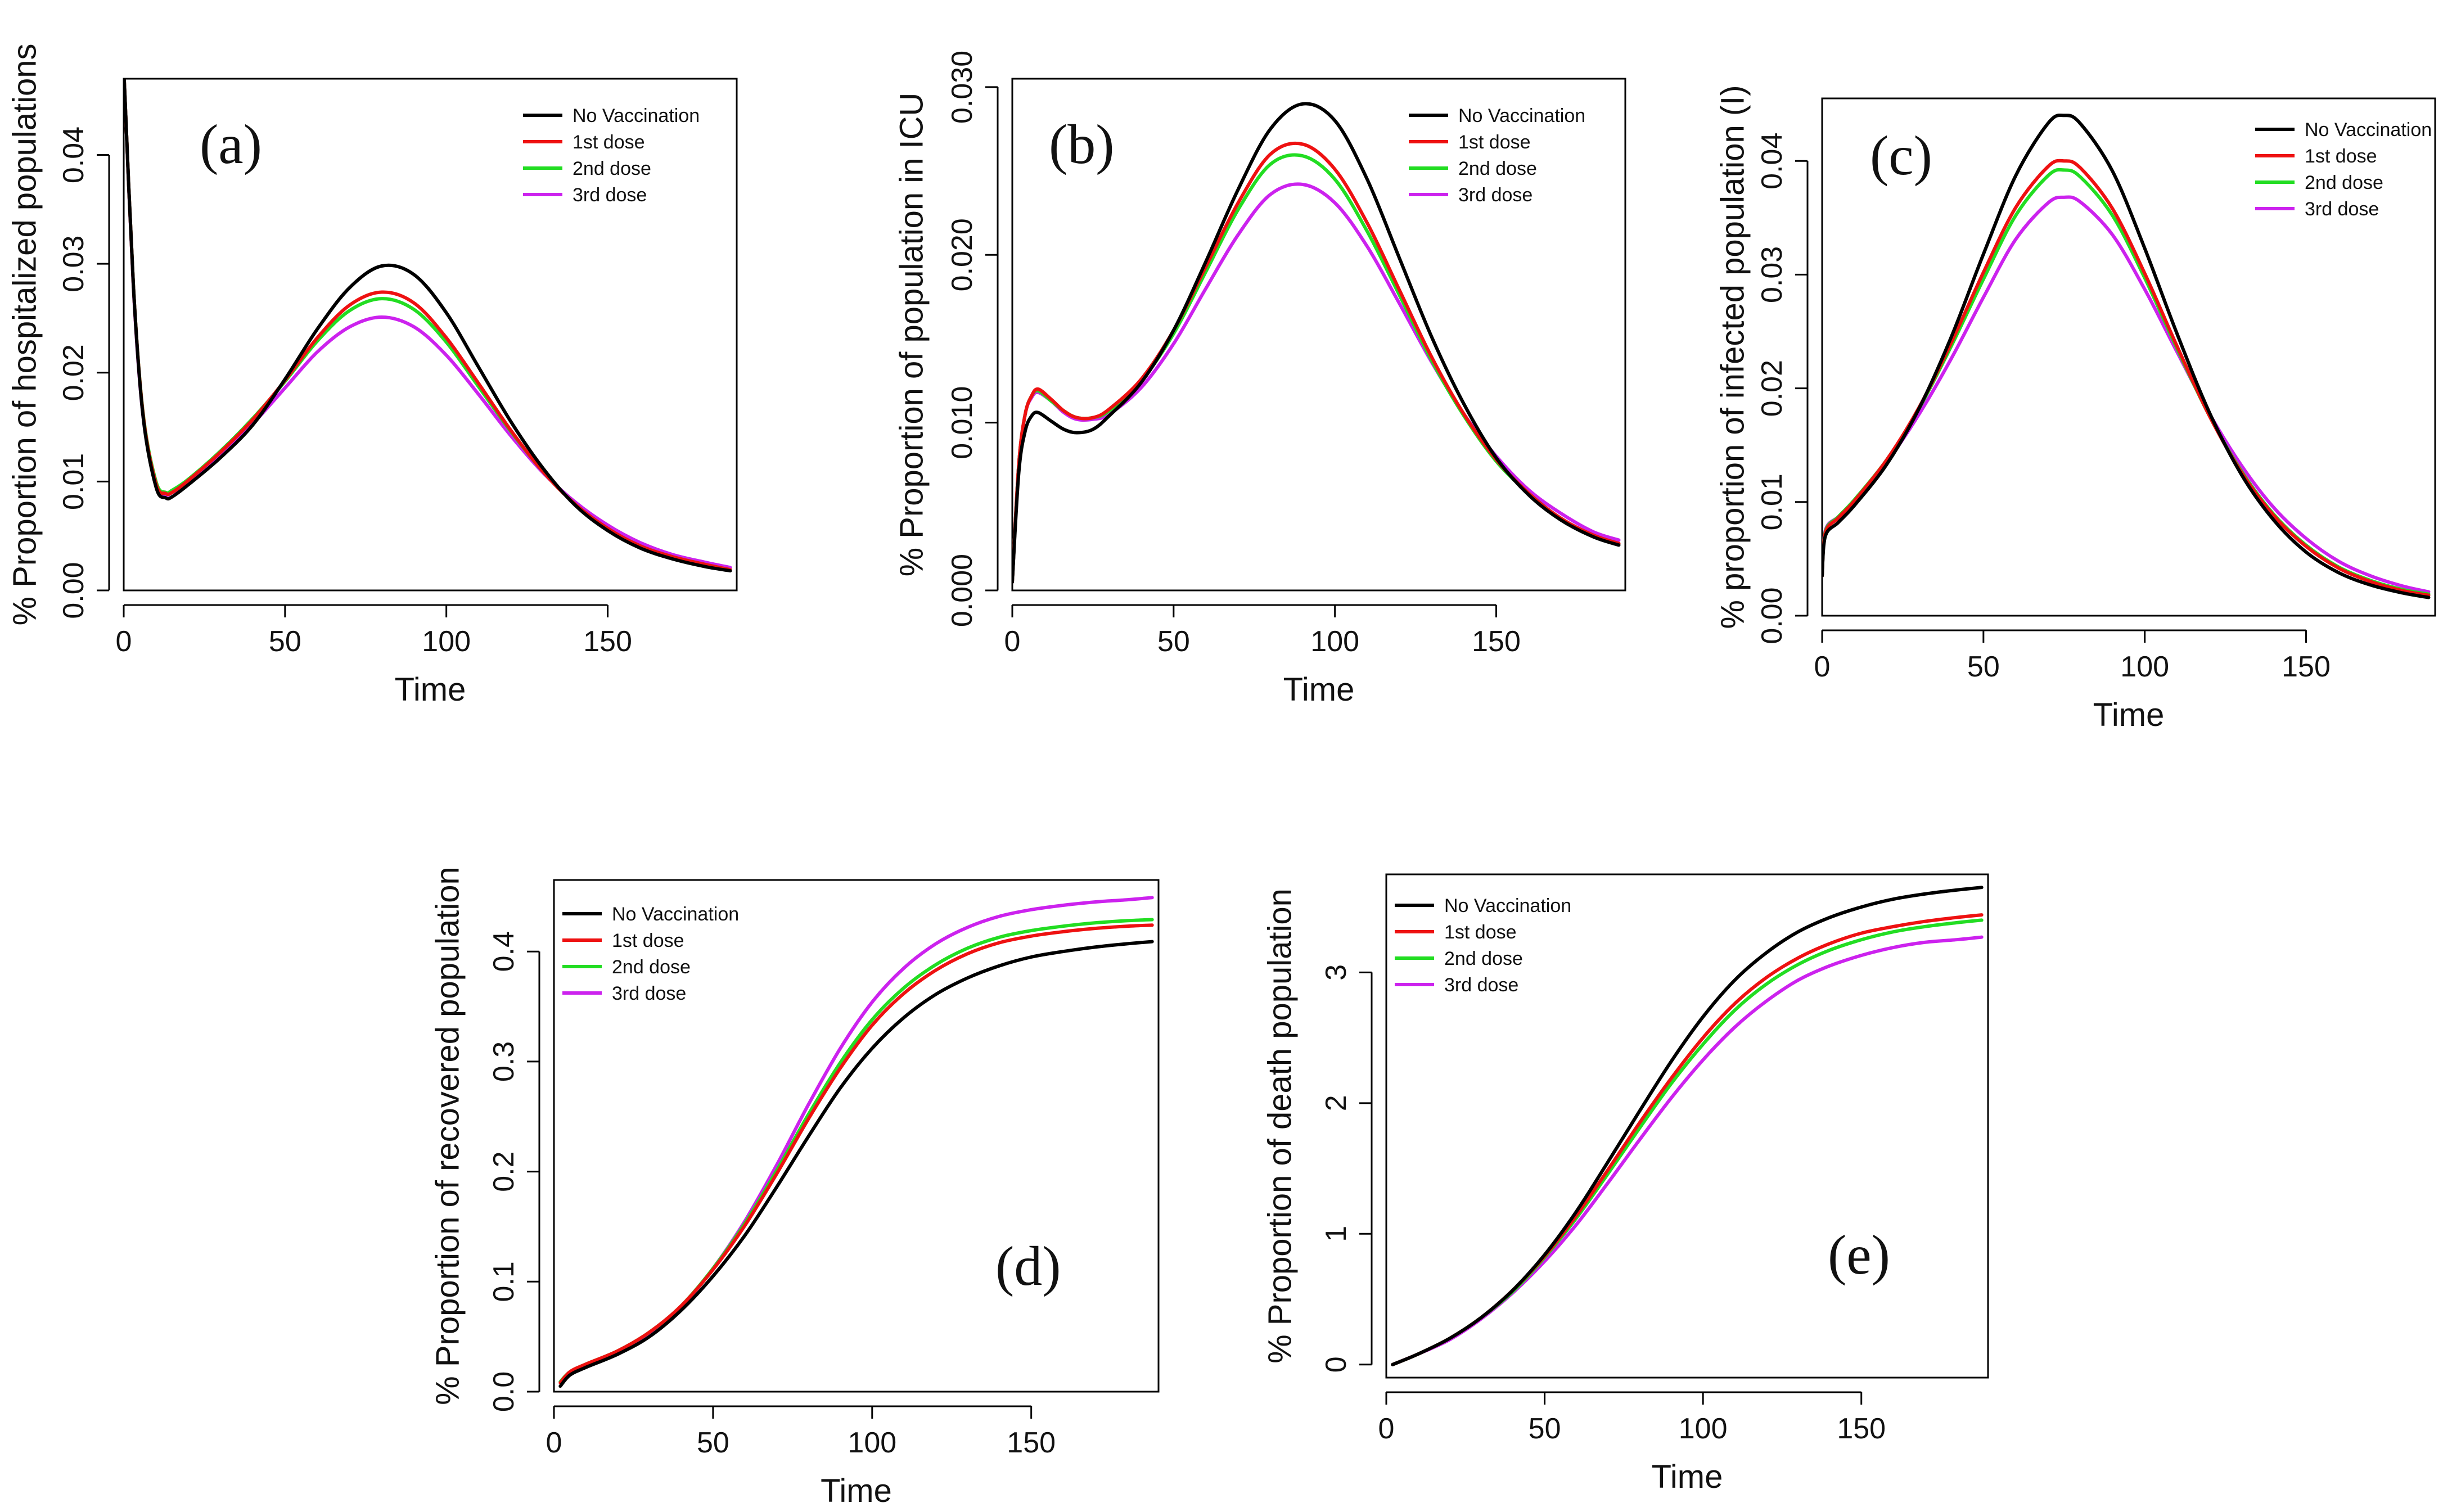 The image size is (2452, 1512). Describe the element at coordinates (1337, 1103) in the screenshot. I see `y-tick-label: 2` at that location.